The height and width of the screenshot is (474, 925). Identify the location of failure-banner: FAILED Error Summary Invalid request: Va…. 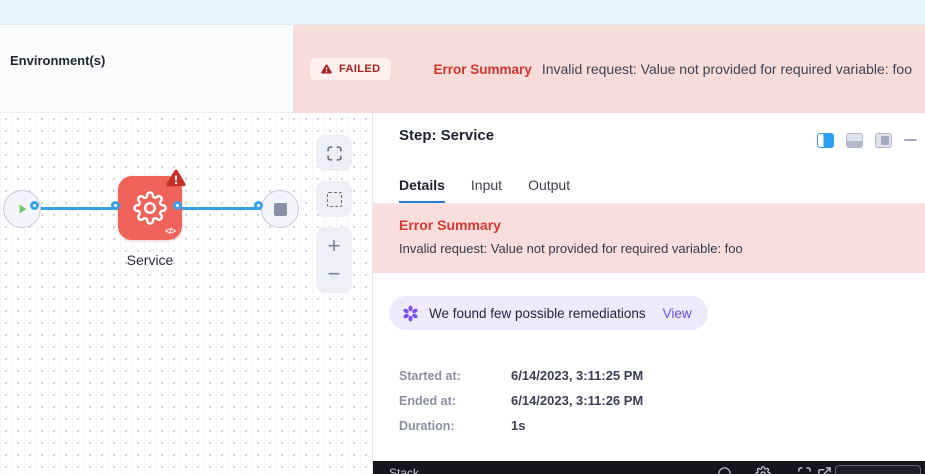
(609, 69).